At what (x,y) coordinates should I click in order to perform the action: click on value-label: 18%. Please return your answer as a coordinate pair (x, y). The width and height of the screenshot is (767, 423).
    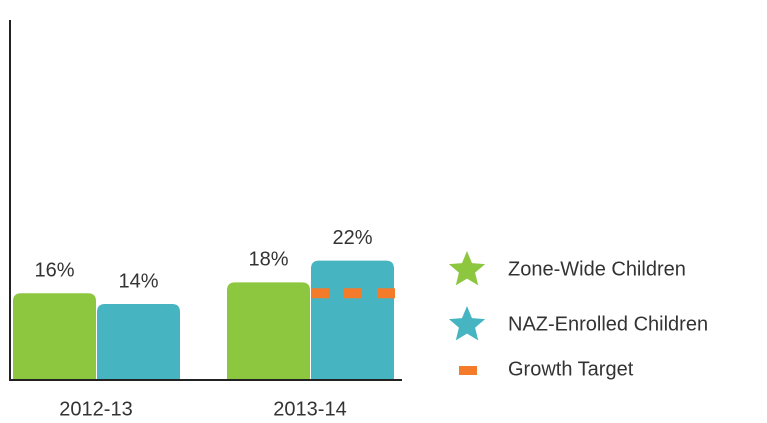
    Looking at the image, I should click on (268, 260).